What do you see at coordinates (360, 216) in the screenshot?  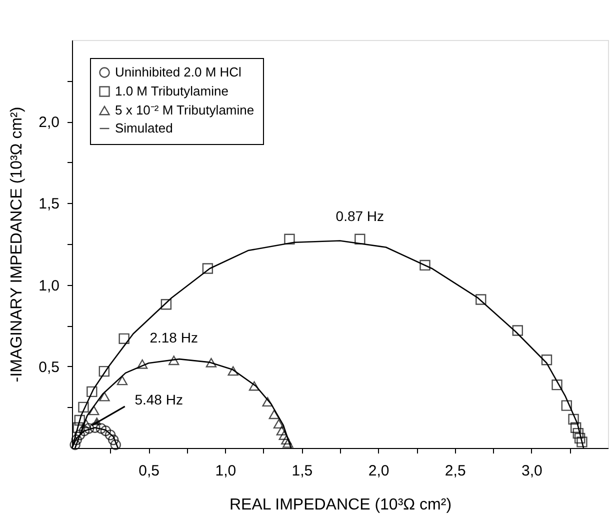 I see `annotation: 0.87 Hz` at bounding box center [360, 216].